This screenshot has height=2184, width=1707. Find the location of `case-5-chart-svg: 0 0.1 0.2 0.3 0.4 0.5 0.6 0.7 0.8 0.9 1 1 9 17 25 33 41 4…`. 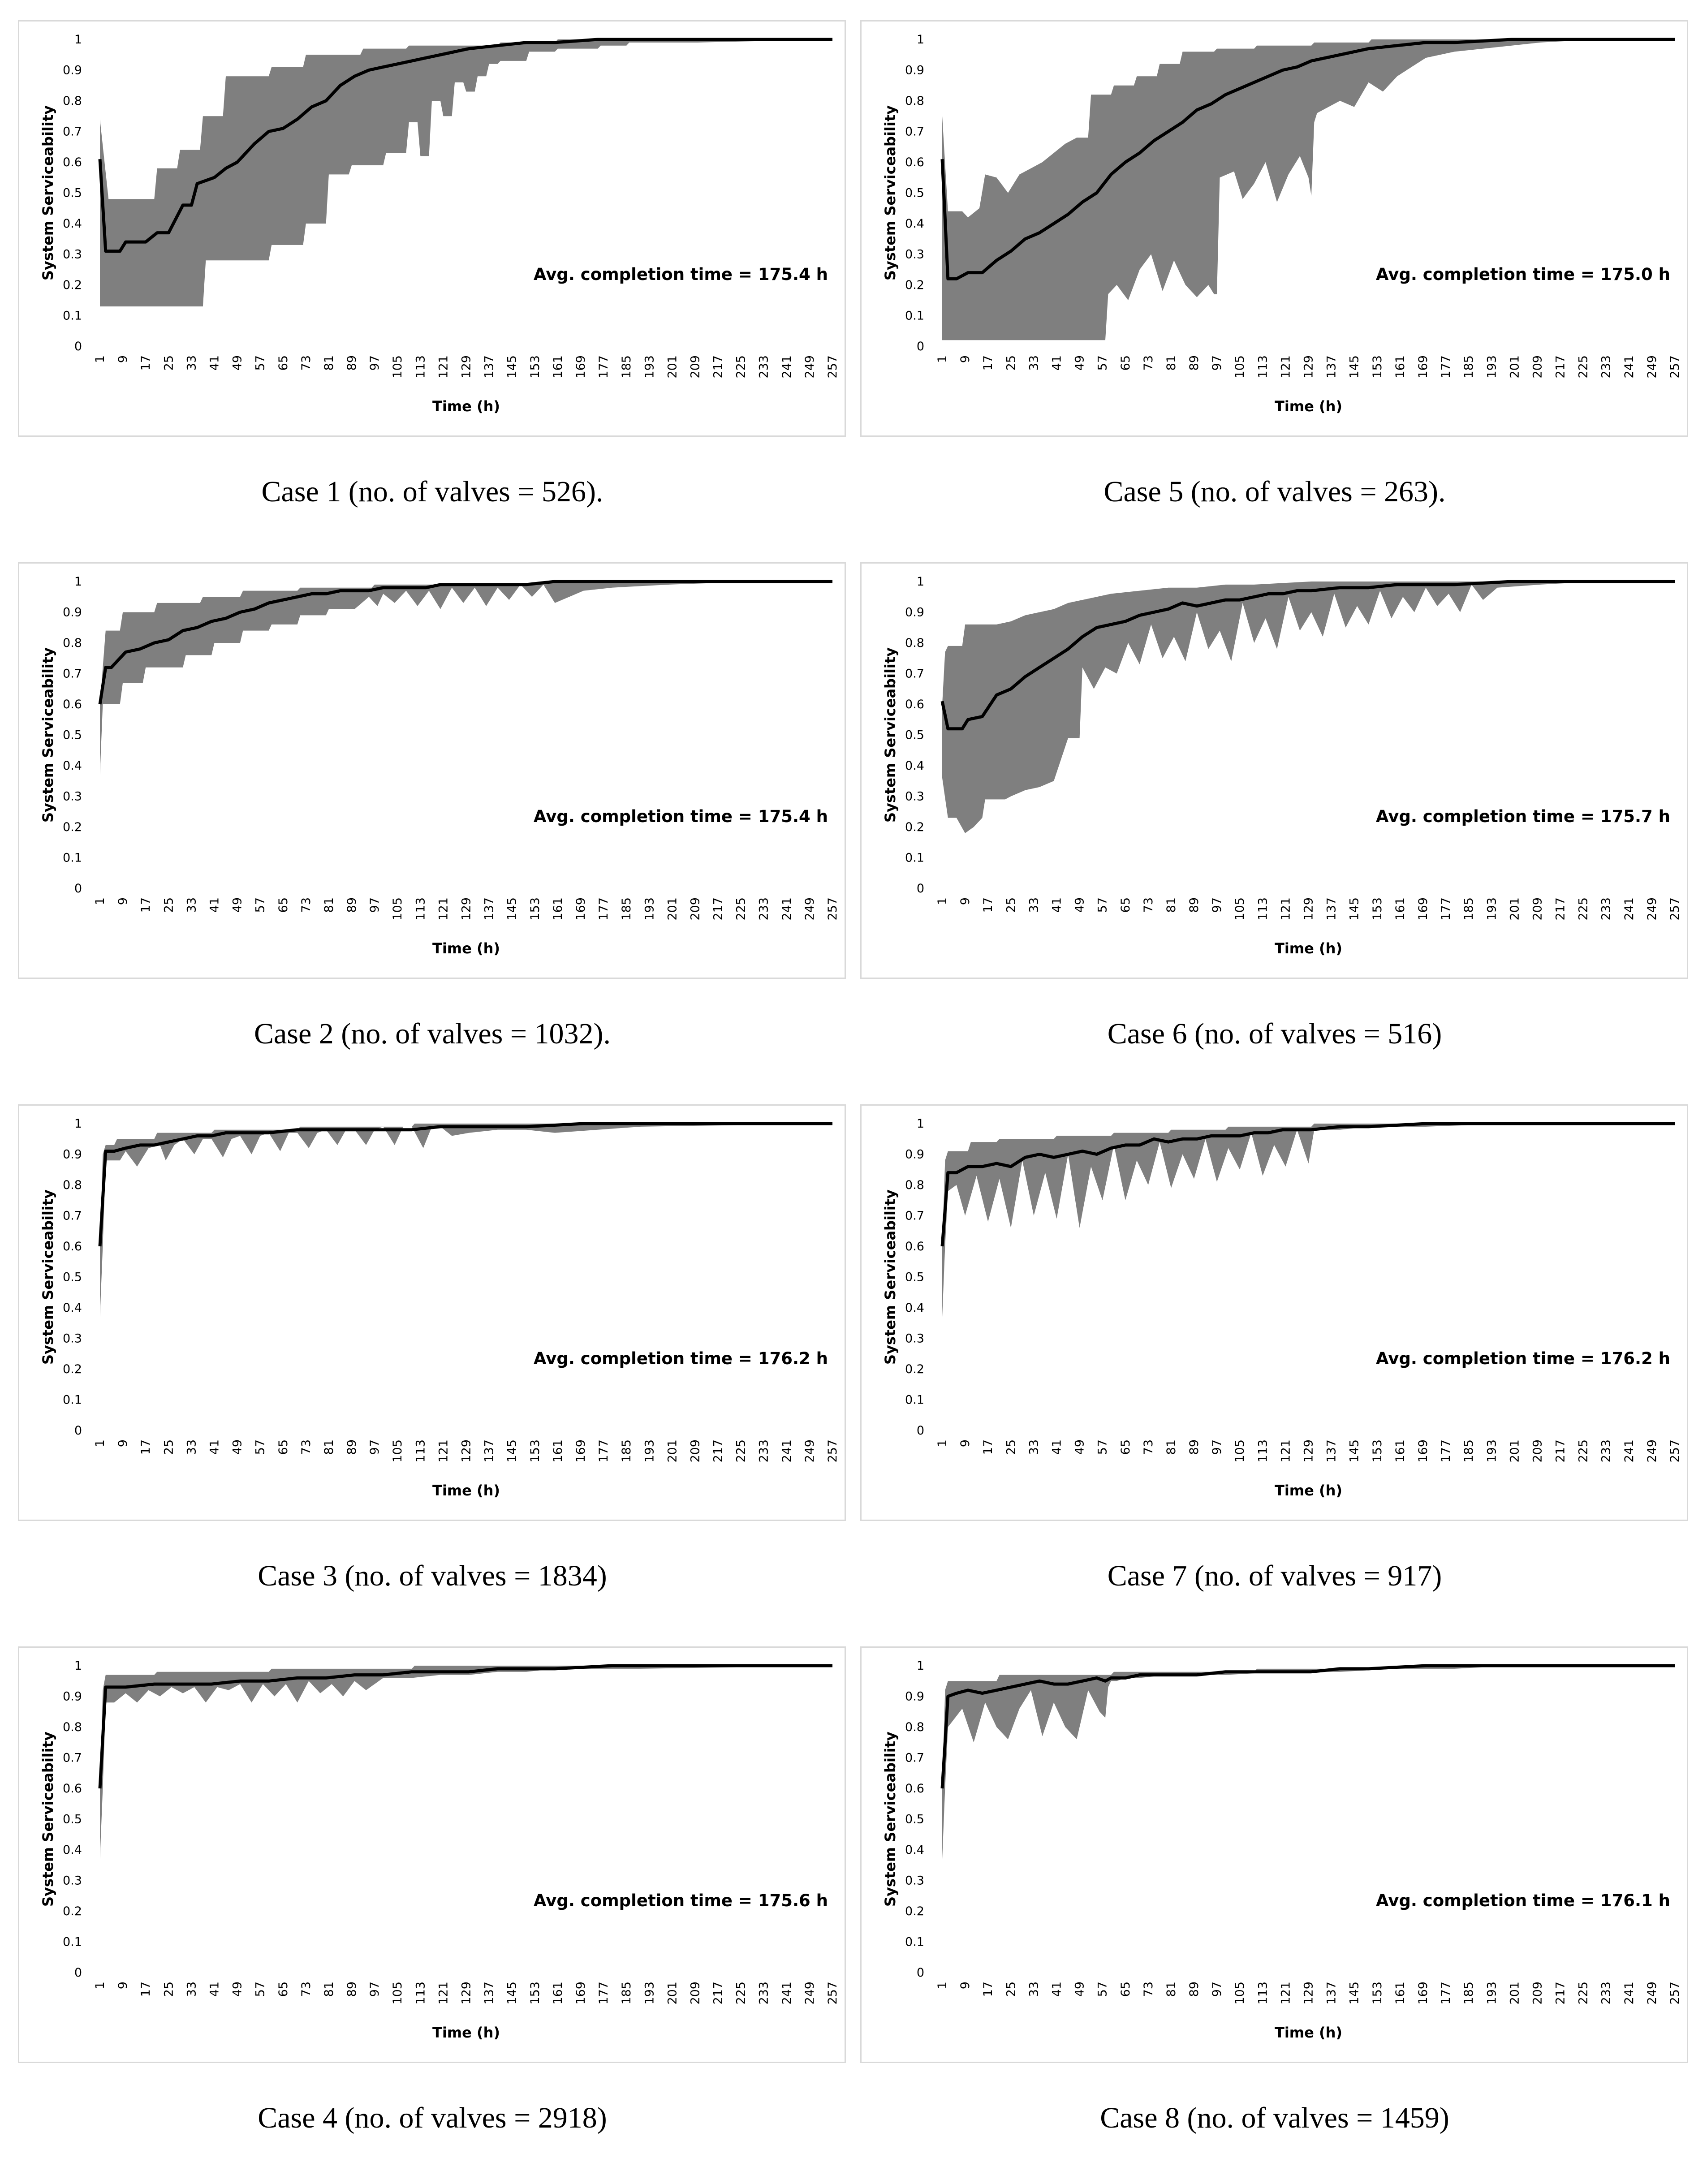

case-5-chart-svg: 0 0.1 0.2 0.3 0.4 0.5 0.6 0.7 0.8 0.9 1 1 9 17 25 33 41 4… is located at coordinates (1282, 224).